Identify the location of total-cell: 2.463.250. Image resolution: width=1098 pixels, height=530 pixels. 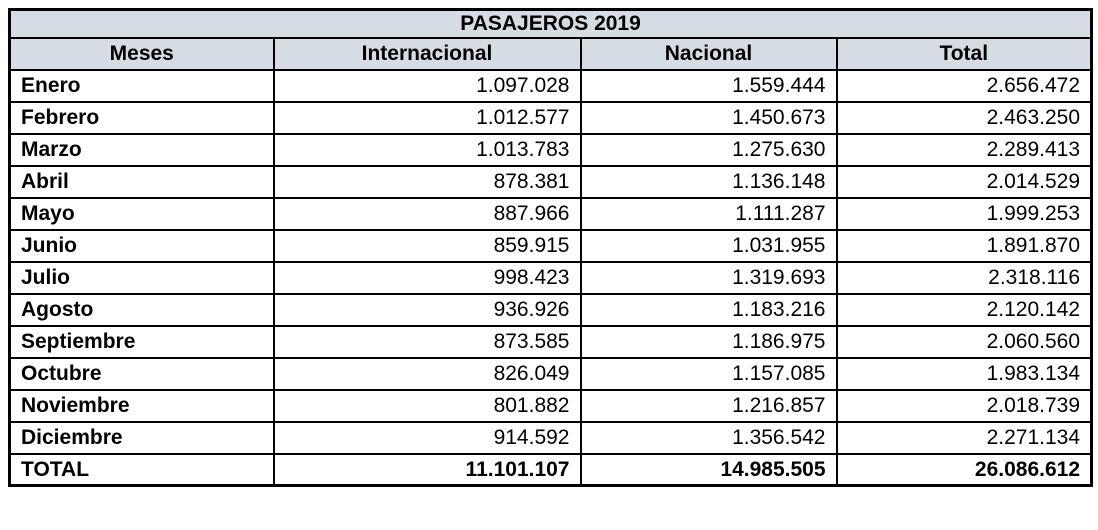
(964, 117).